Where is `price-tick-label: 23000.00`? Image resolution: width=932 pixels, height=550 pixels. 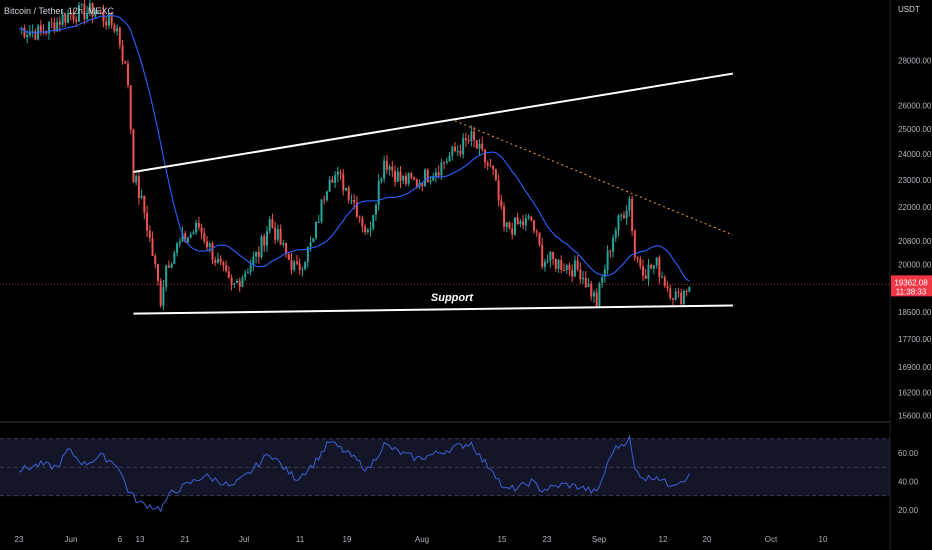
price-tick-label: 23000.00 is located at coordinates (915, 180).